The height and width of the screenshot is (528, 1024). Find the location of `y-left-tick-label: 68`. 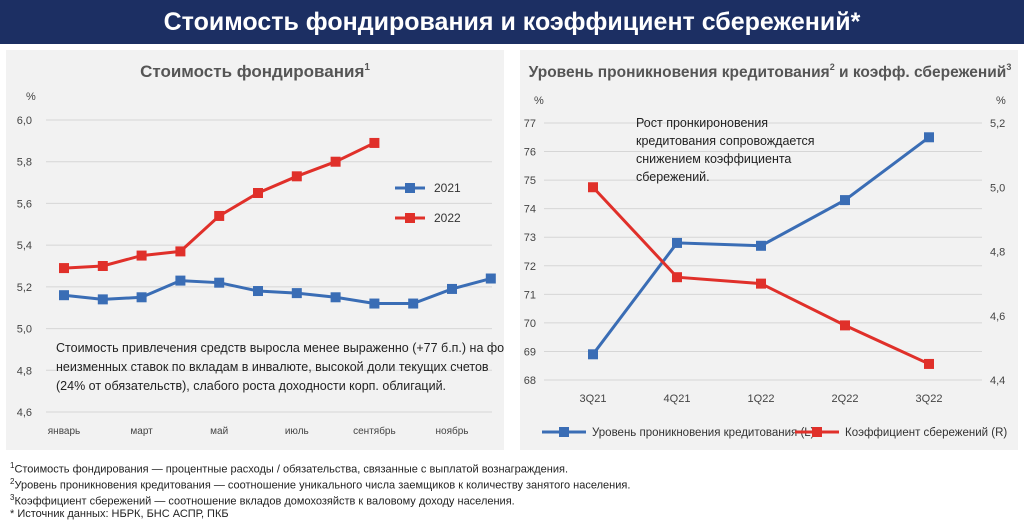

y-left-tick-label: 68 is located at coordinates (530, 381).